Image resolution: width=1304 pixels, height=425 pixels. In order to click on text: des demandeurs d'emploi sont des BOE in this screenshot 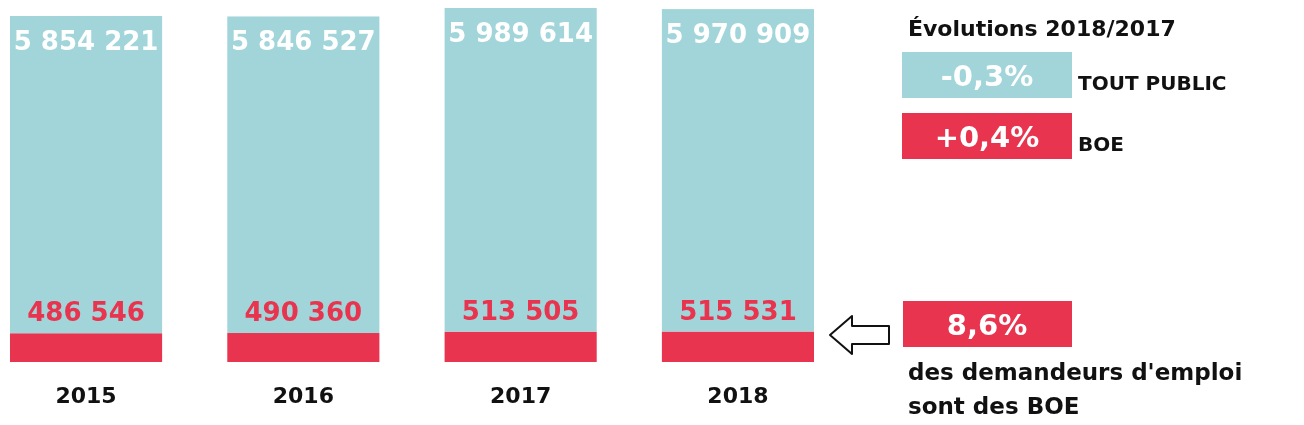, I will do `click(1075, 389)`.